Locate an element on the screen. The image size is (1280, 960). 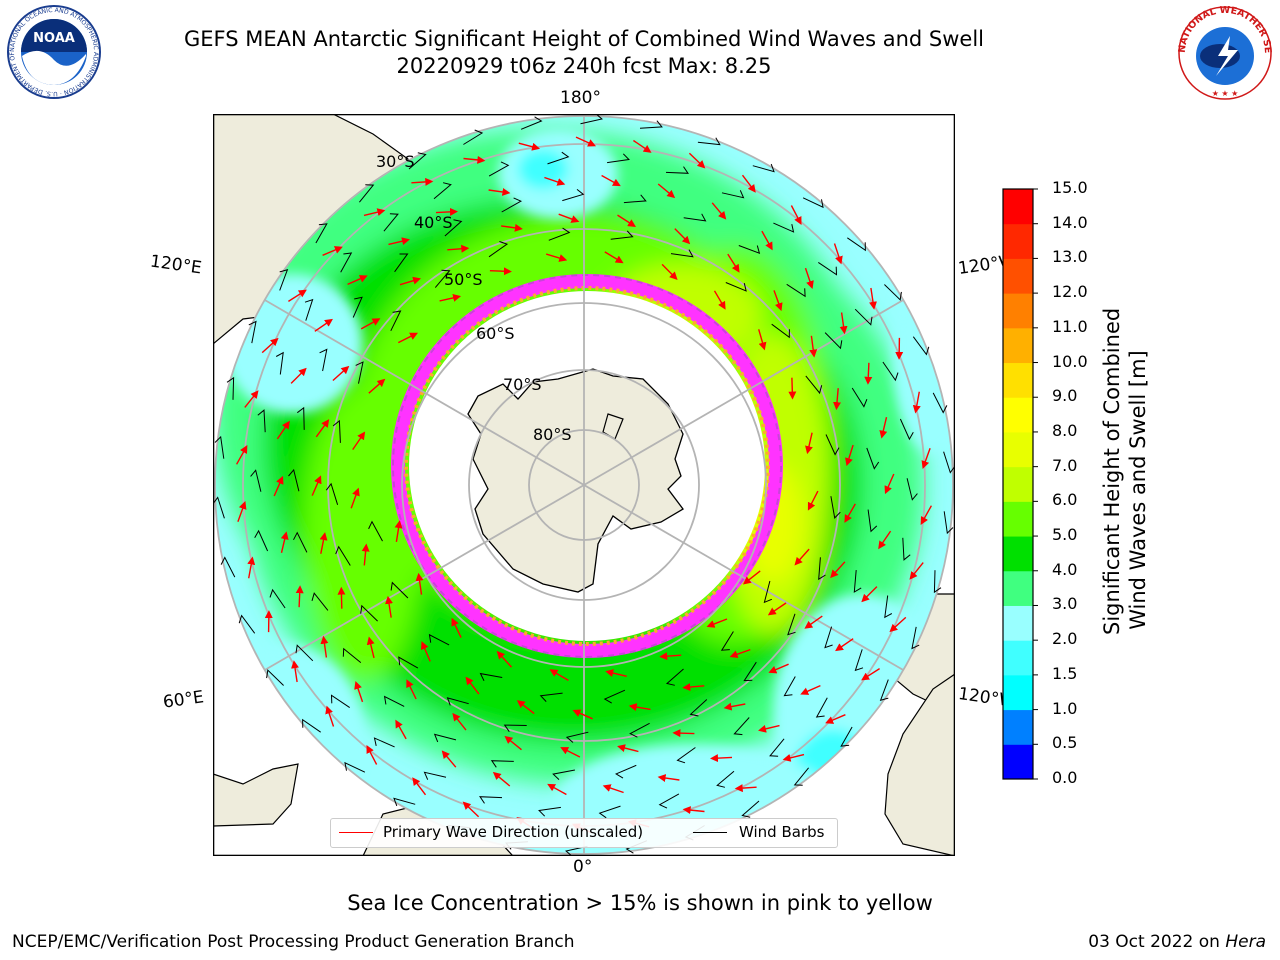
lat-label-50s: 50°S is located at coordinates (463, 279).